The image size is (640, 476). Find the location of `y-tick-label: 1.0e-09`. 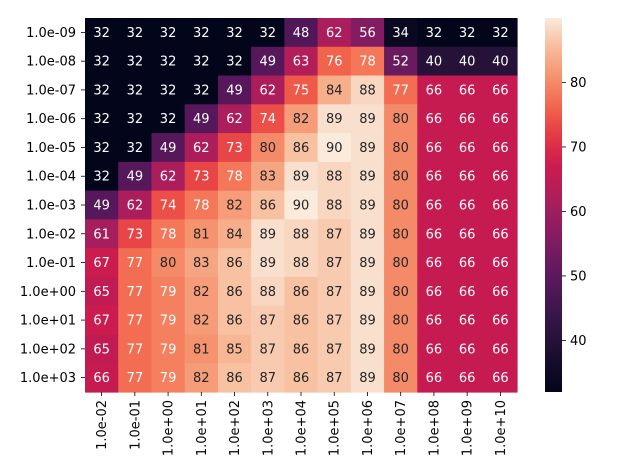

y-tick-label: 1.0e-09 is located at coordinates (51, 33).